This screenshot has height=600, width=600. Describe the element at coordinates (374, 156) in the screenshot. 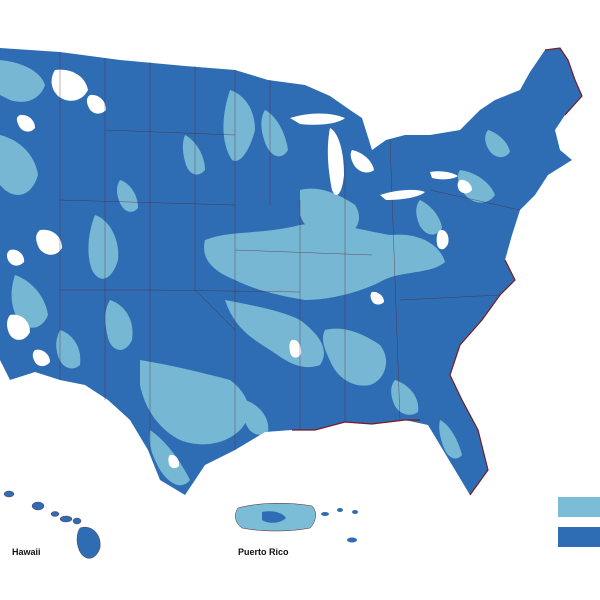

I see `great-lakes` at that location.